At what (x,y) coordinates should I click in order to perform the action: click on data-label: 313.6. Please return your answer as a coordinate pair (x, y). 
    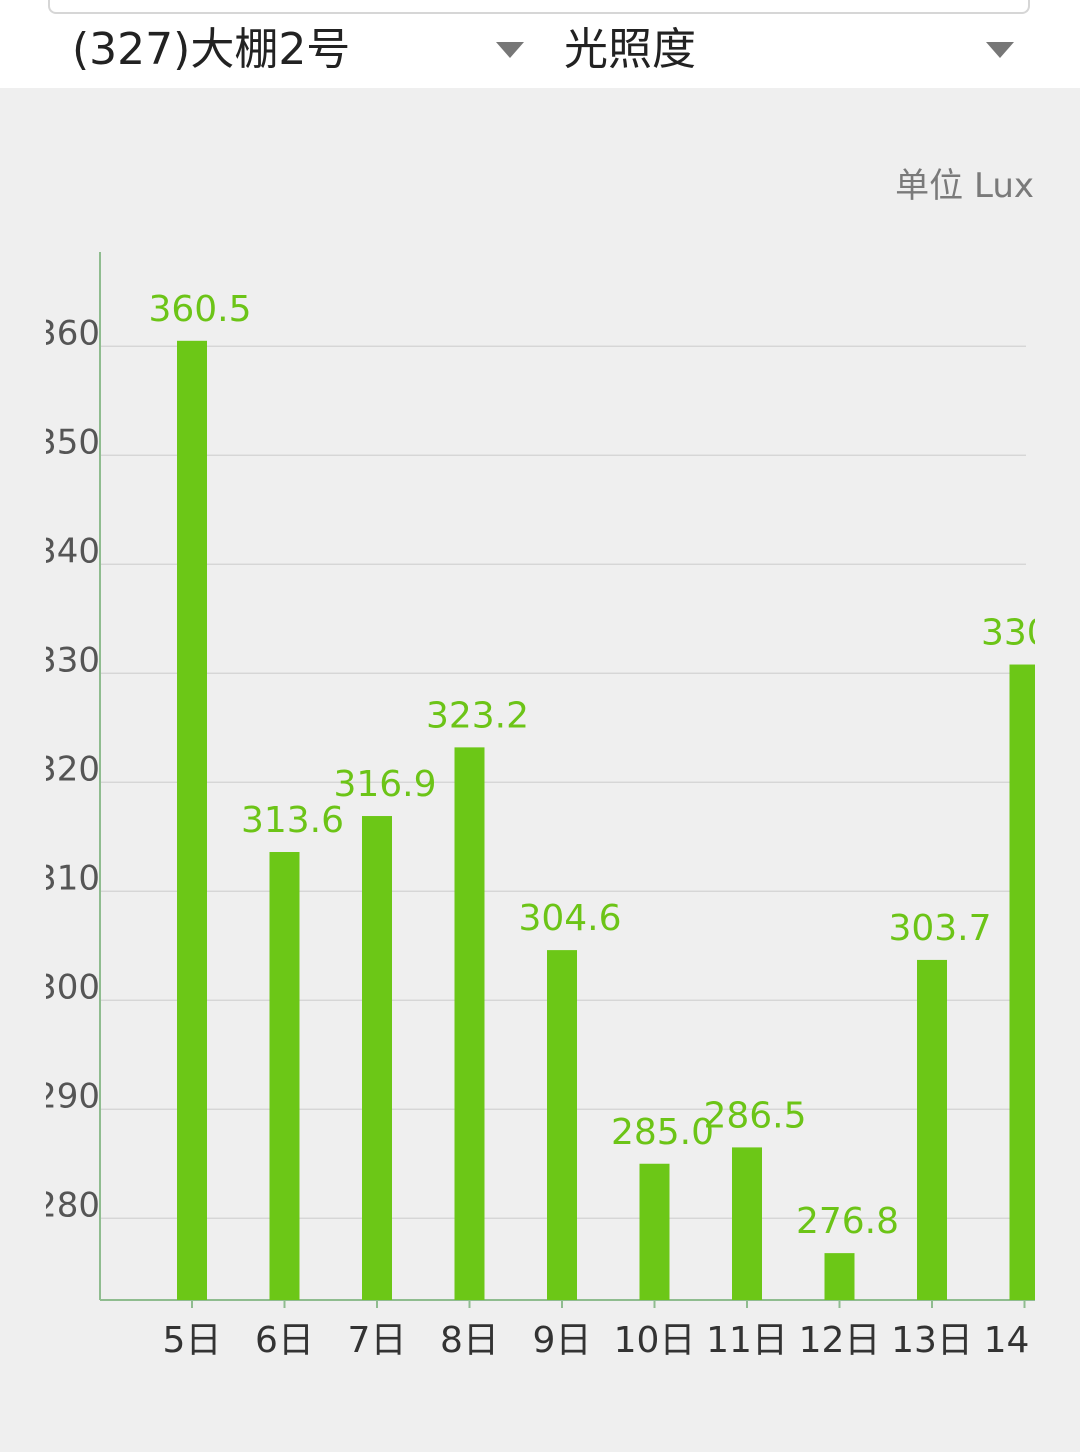
    Looking at the image, I should click on (292, 820).